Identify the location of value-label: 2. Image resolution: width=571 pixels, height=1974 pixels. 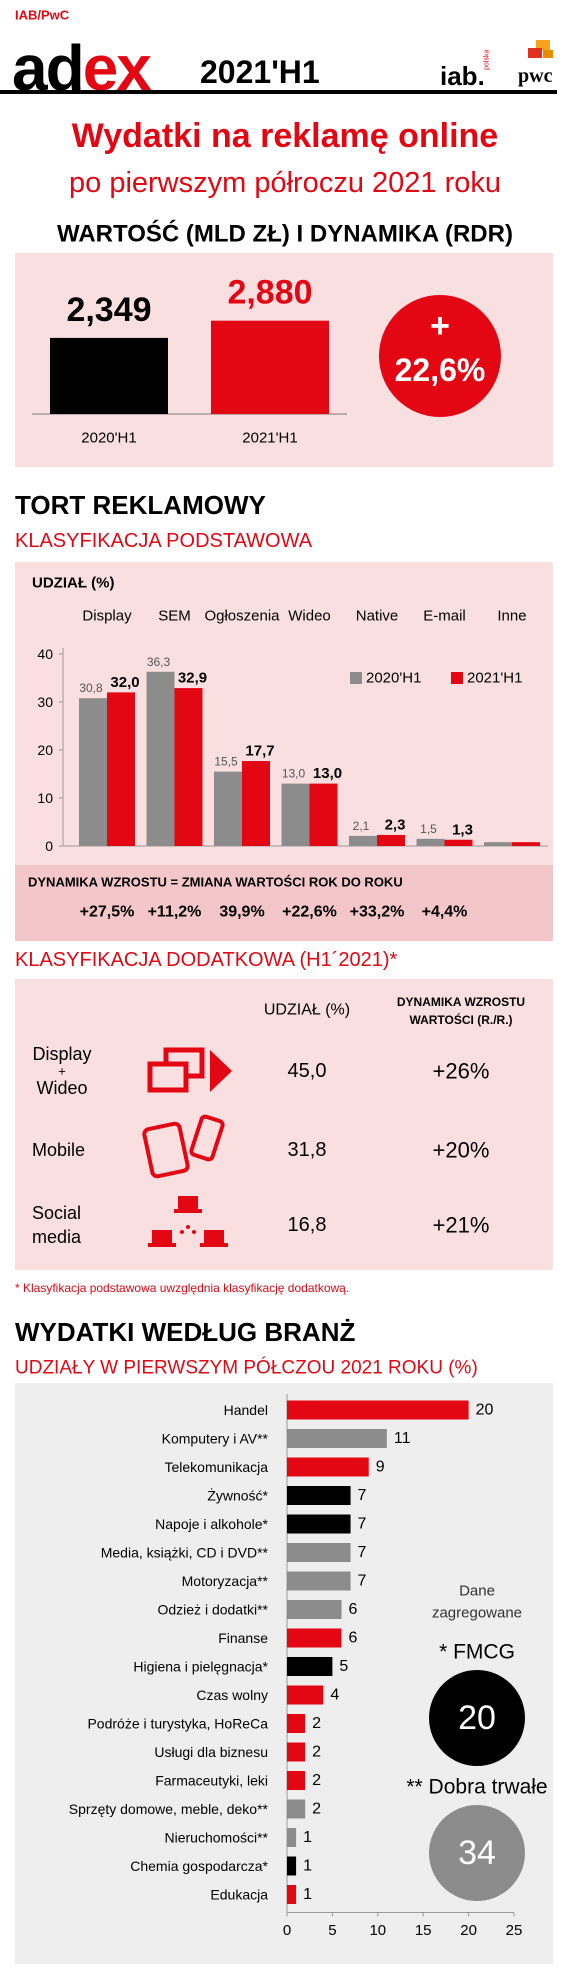
(316, 1809).